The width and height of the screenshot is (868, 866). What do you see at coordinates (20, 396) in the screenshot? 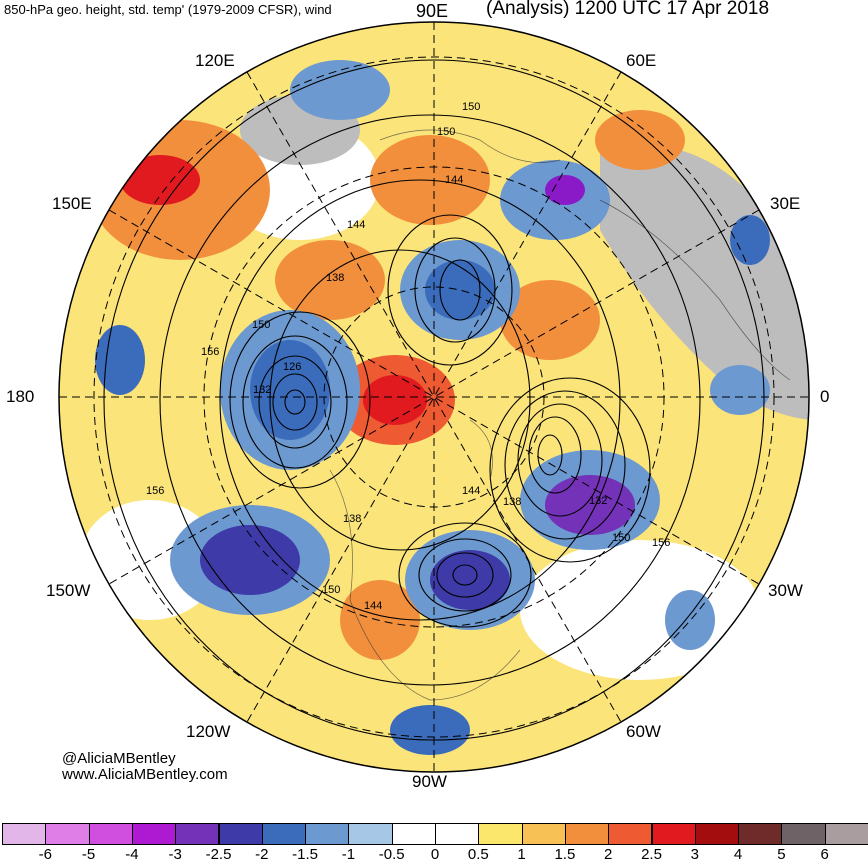
I see `lon-label-180: 180` at bounding box center [20, 396].